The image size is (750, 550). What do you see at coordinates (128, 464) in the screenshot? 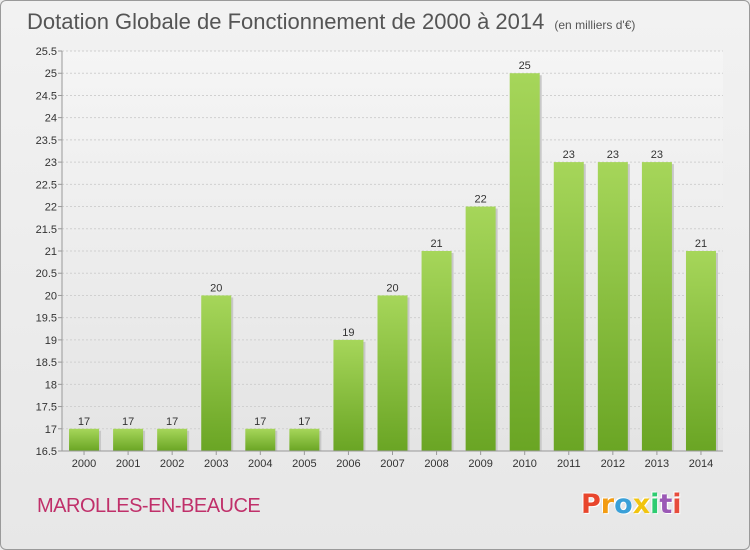
I see `x-tick-label: 2001` at bounding box center [128, 464].